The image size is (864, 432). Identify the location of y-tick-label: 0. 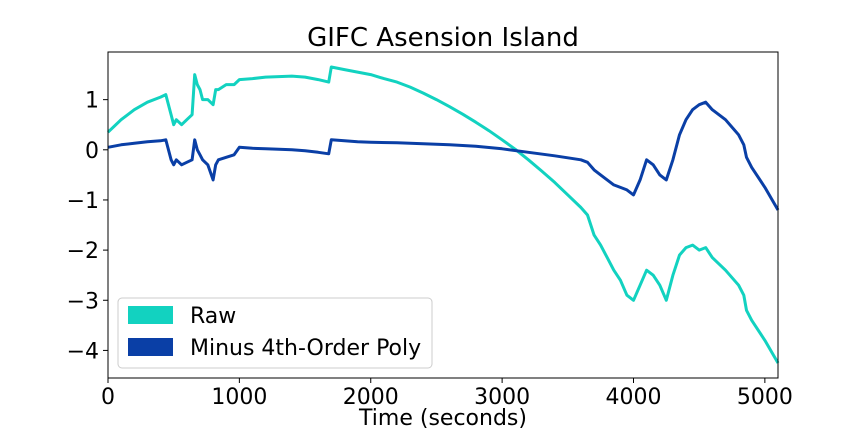
(92, 151).